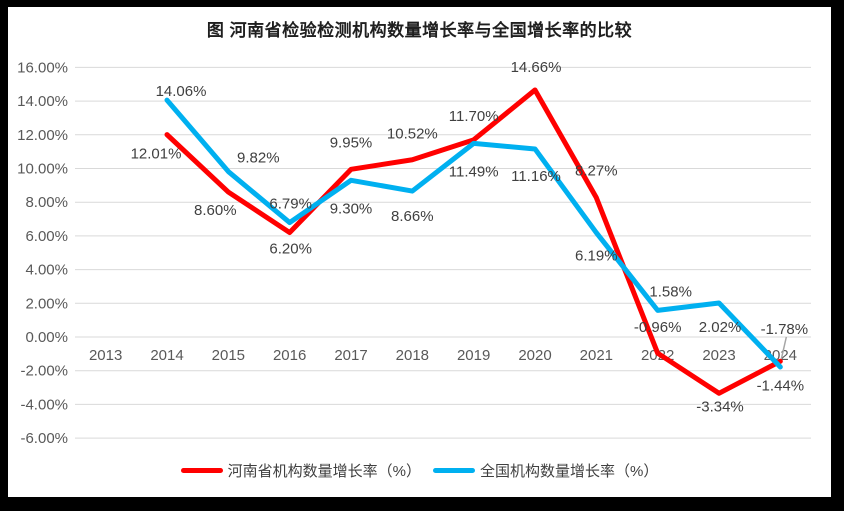 This screenshot has width=844, height=511. What do you see at coordinates (166, 355) in the screenshot?
I see `x-axis-tick-label: 2014` at bounding box center [166, 355].